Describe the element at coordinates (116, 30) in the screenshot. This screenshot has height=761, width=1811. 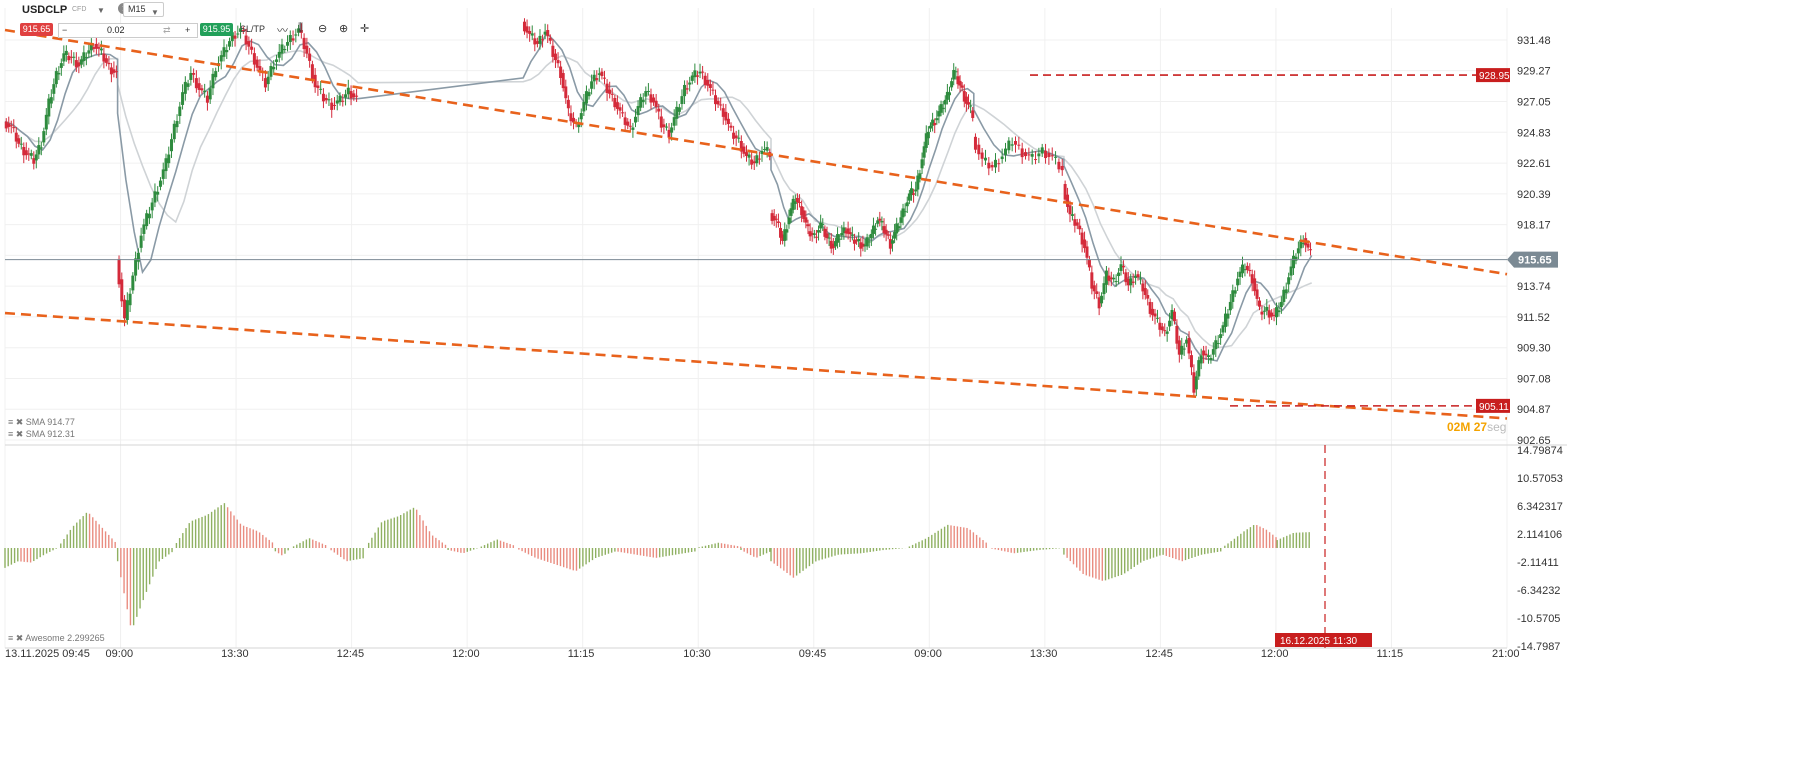
I see `quantity-input: 0.02` at that location.